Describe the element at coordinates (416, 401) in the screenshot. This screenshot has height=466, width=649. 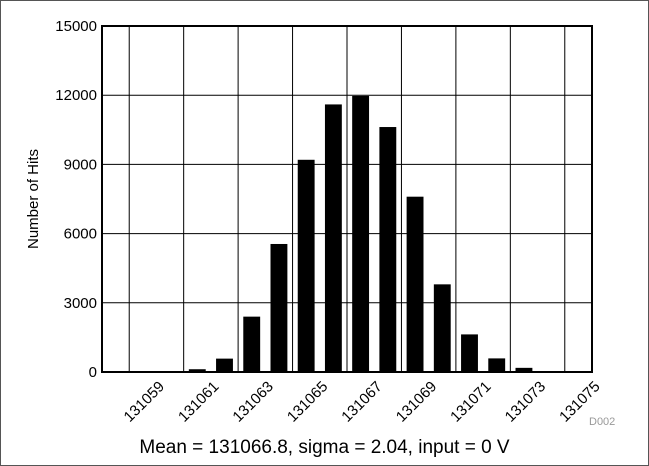
I see `x-tick-label-5: 131069` at that location.